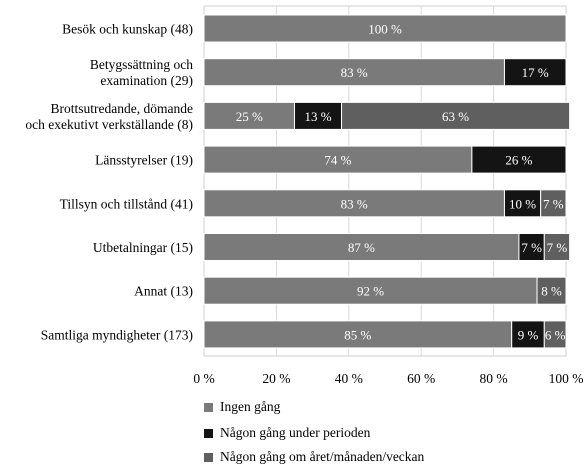  Describe the element at coordinates (144, 160) in the screenshot. I see `category-label: Länsstyrelser (19)` at that location.